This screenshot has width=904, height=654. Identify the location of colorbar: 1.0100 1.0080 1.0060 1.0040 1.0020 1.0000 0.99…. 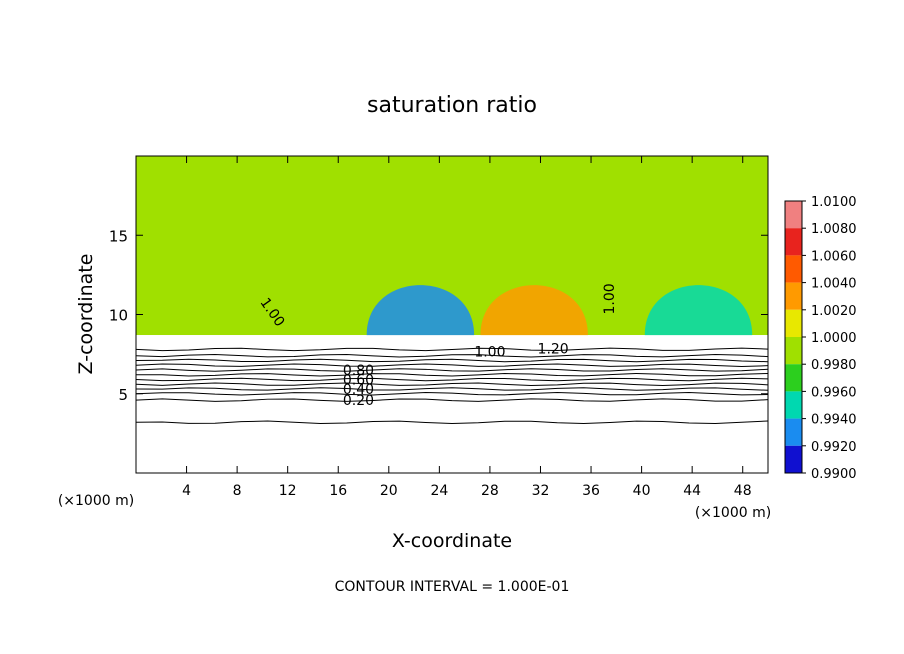
(820, 338).